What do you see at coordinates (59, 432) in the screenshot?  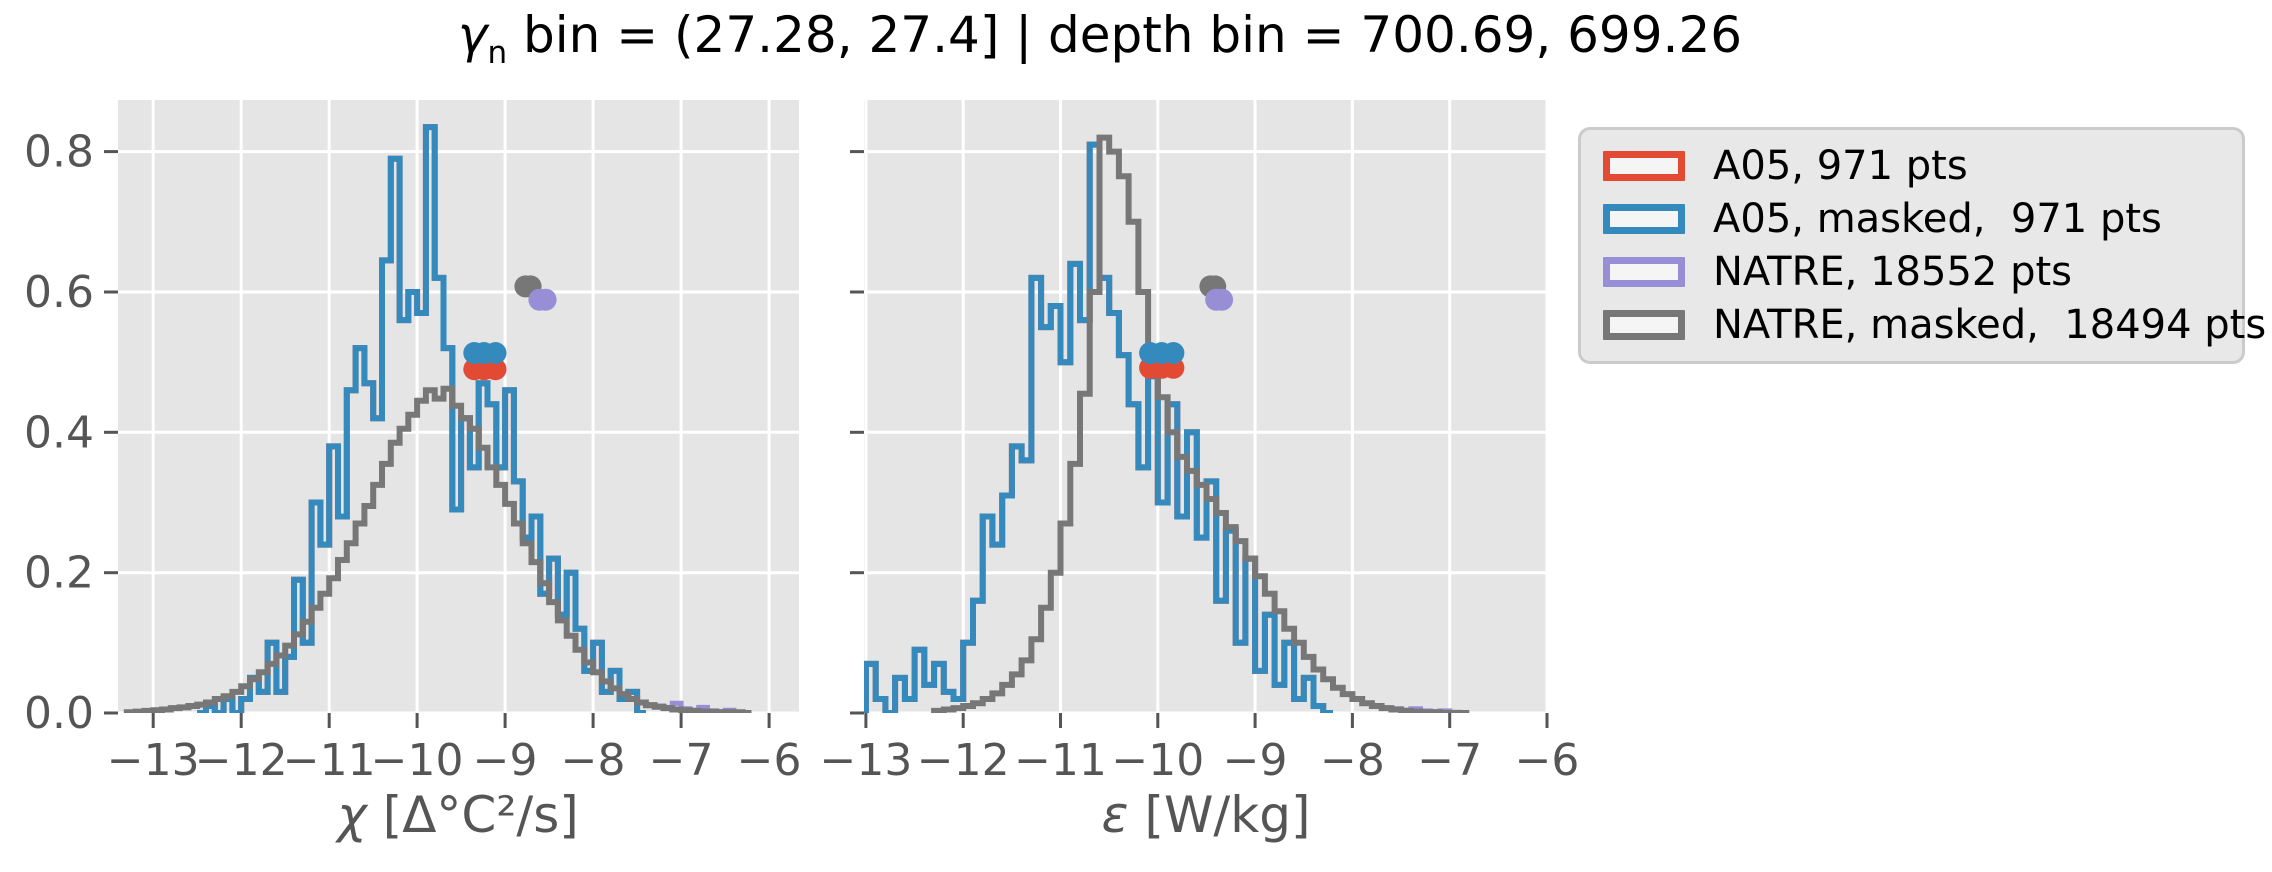 I see `y-tick-label: 0.4` at bounding box center [59, 432].